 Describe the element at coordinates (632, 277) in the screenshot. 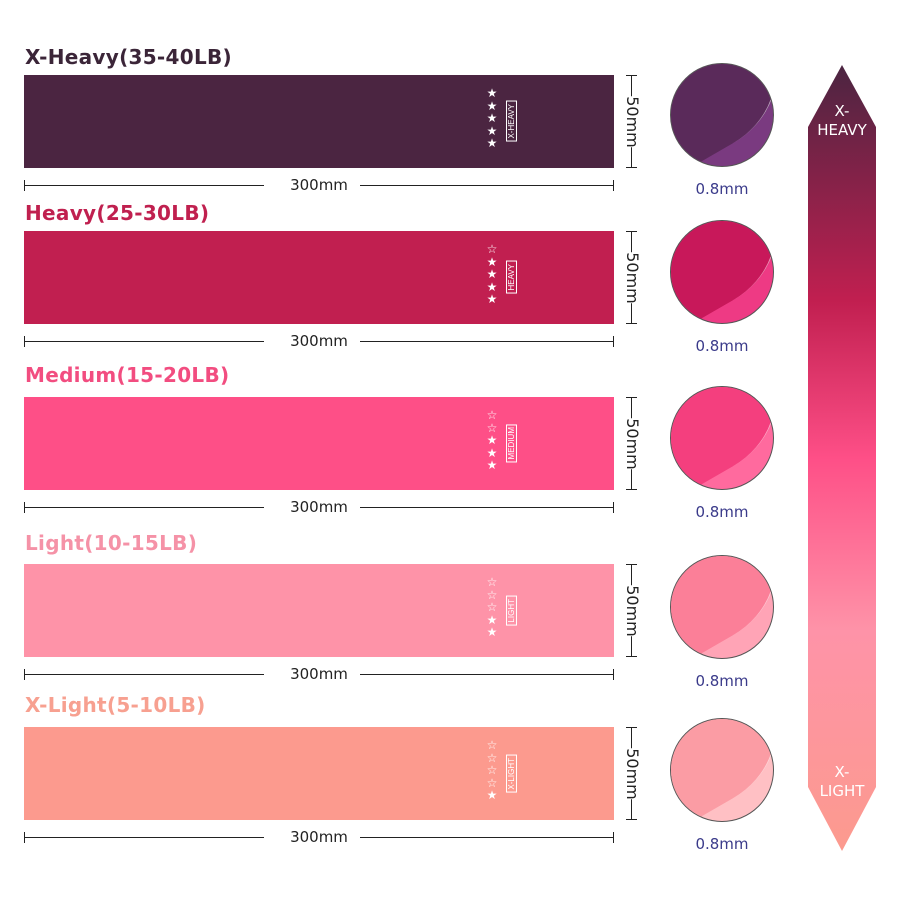

I see `height-dimension: 50mm` at that location.